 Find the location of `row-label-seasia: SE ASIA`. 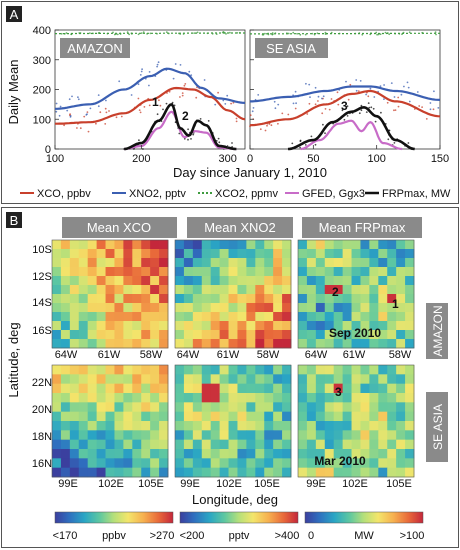

row-label-seasia: SE ASIA is located at coordinates (438, 427).